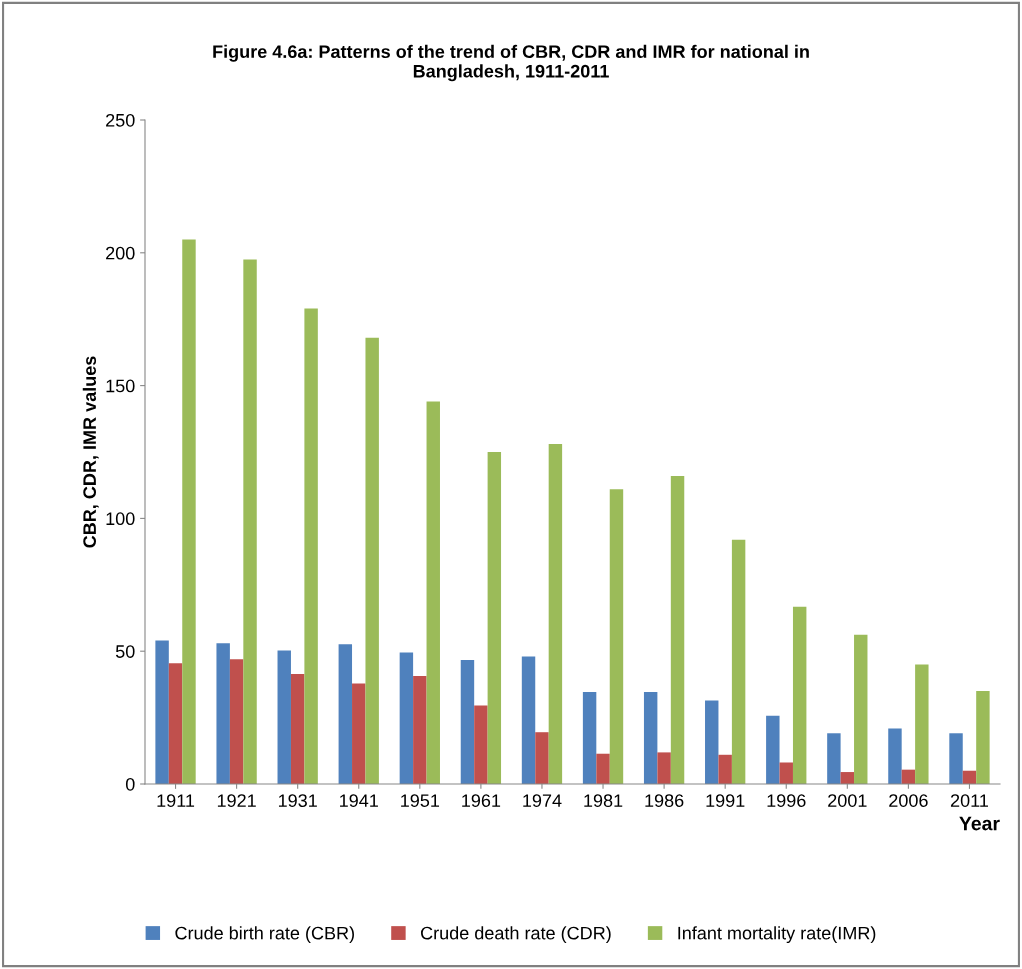 This screenshot has height=969, width=1022. Describe the element at coordinates (176, 800) in the screenshot. I see `x-tick-label: 1911` at that location.